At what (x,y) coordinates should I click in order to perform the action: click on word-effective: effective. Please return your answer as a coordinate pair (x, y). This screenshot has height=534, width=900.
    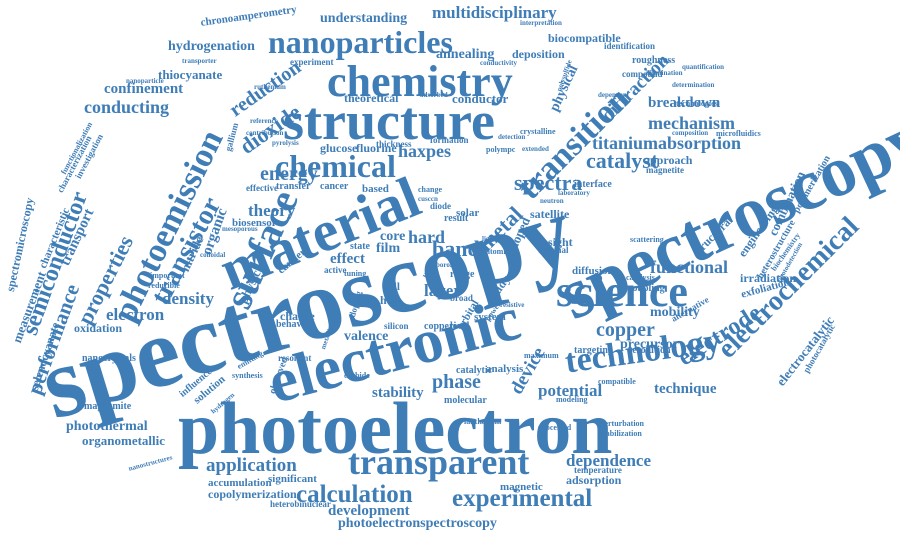
    Looking at the image, I should click on (262, 188).